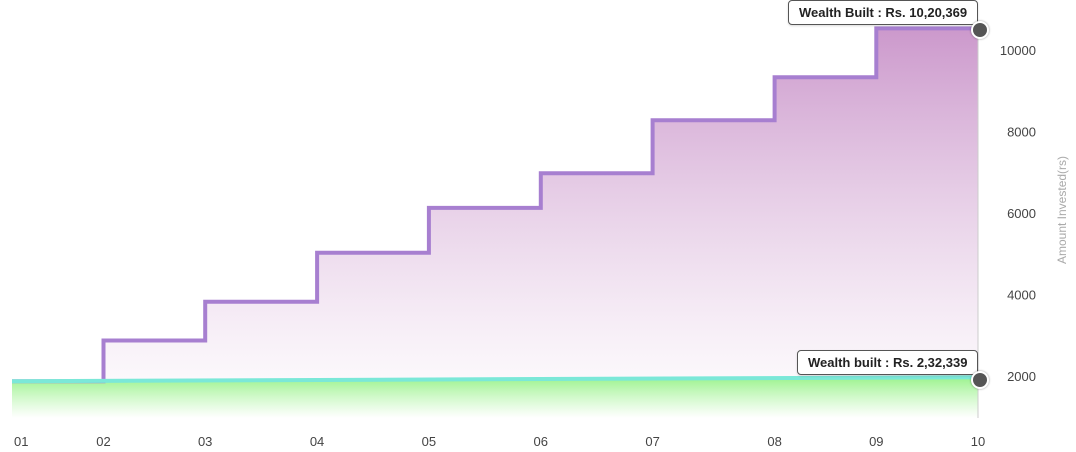 The height and width of the screenshot is (452, 1076). Describe the element at coordinates (541, 441) in the screenshot. I see `x-tick-label: 06` at that location.